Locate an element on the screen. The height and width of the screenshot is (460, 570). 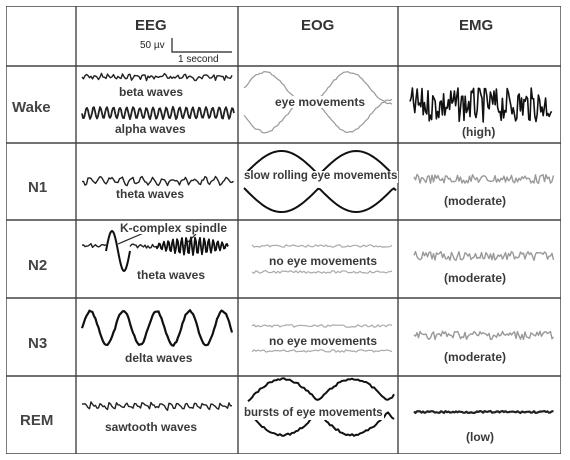
emg-label-moderate-n3: (moderate) is located at coordinates (475, 357).